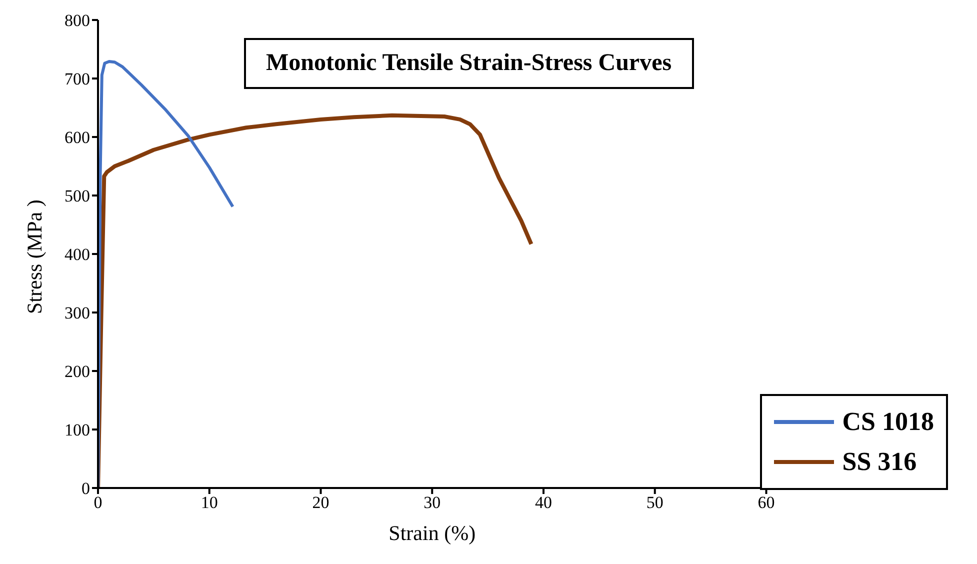 This screenshot has width=977, height=564. I want to click on x-tick-label: 40, so click(543, 502).